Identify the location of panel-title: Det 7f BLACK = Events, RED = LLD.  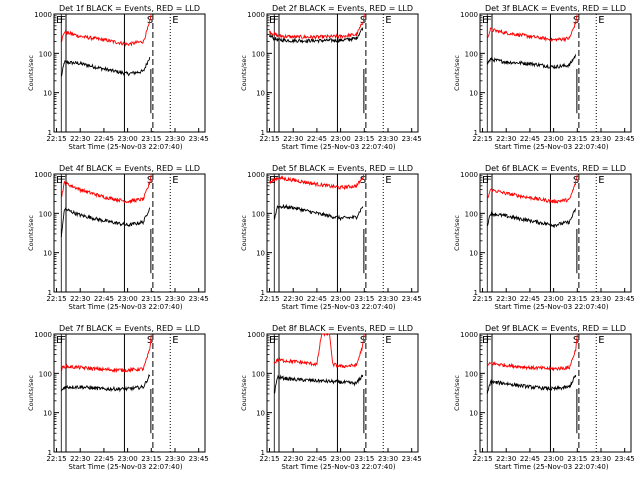
(129, 328).